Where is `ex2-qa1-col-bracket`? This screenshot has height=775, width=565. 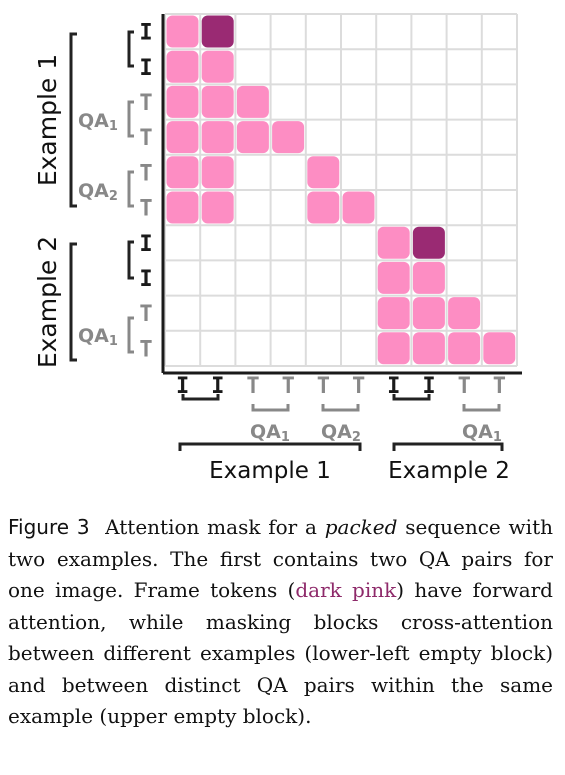 ex2-qa1-col-bracket is located at coordinates (481, 408).